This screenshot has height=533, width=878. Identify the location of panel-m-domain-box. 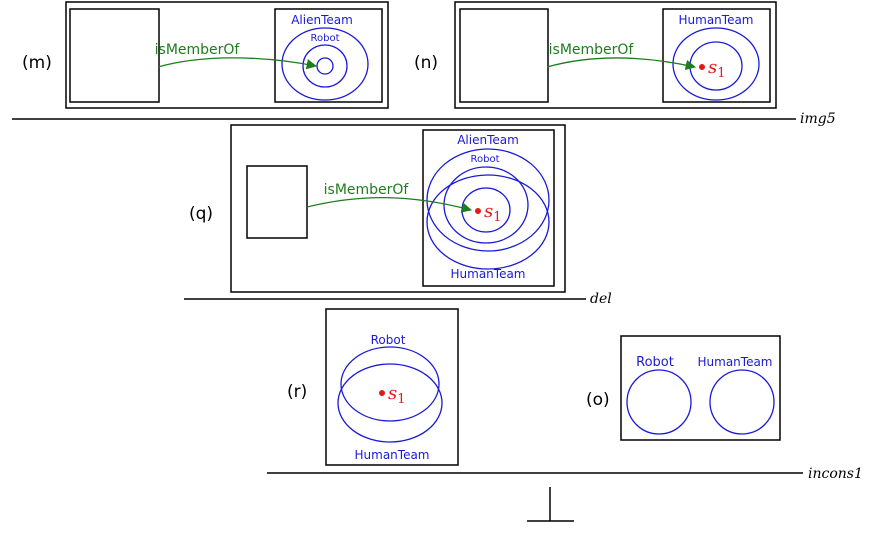
(114, 55).